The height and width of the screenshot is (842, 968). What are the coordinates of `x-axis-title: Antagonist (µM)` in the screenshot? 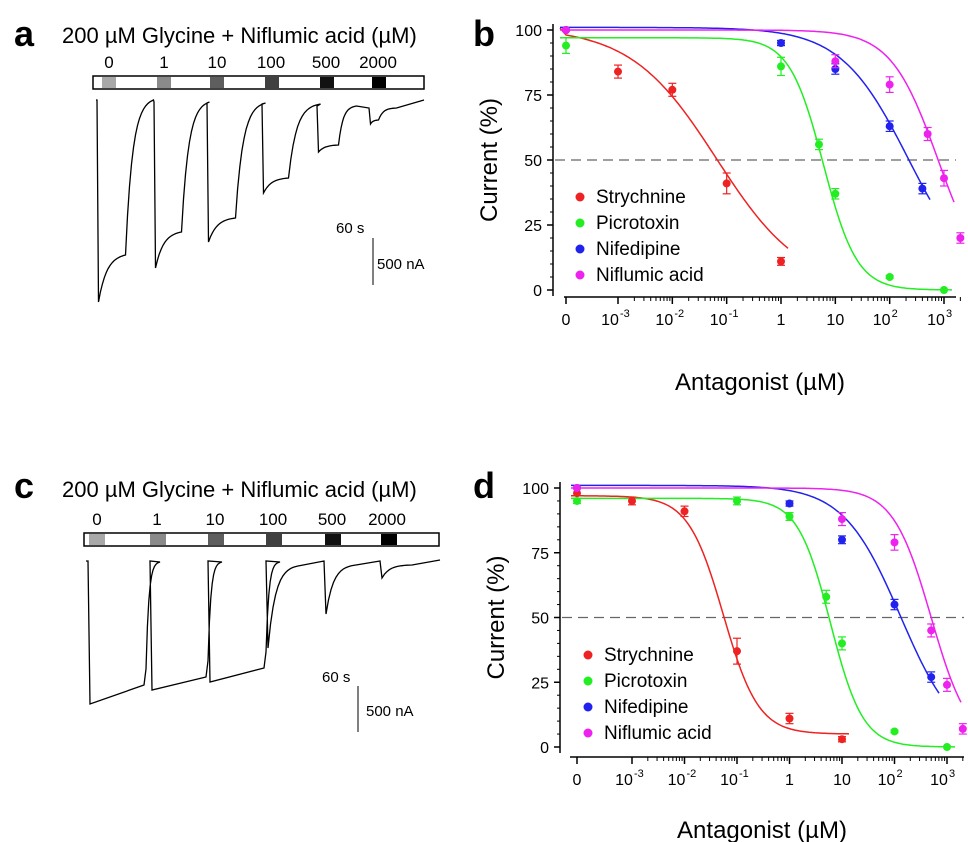 It's located at (762, 829).